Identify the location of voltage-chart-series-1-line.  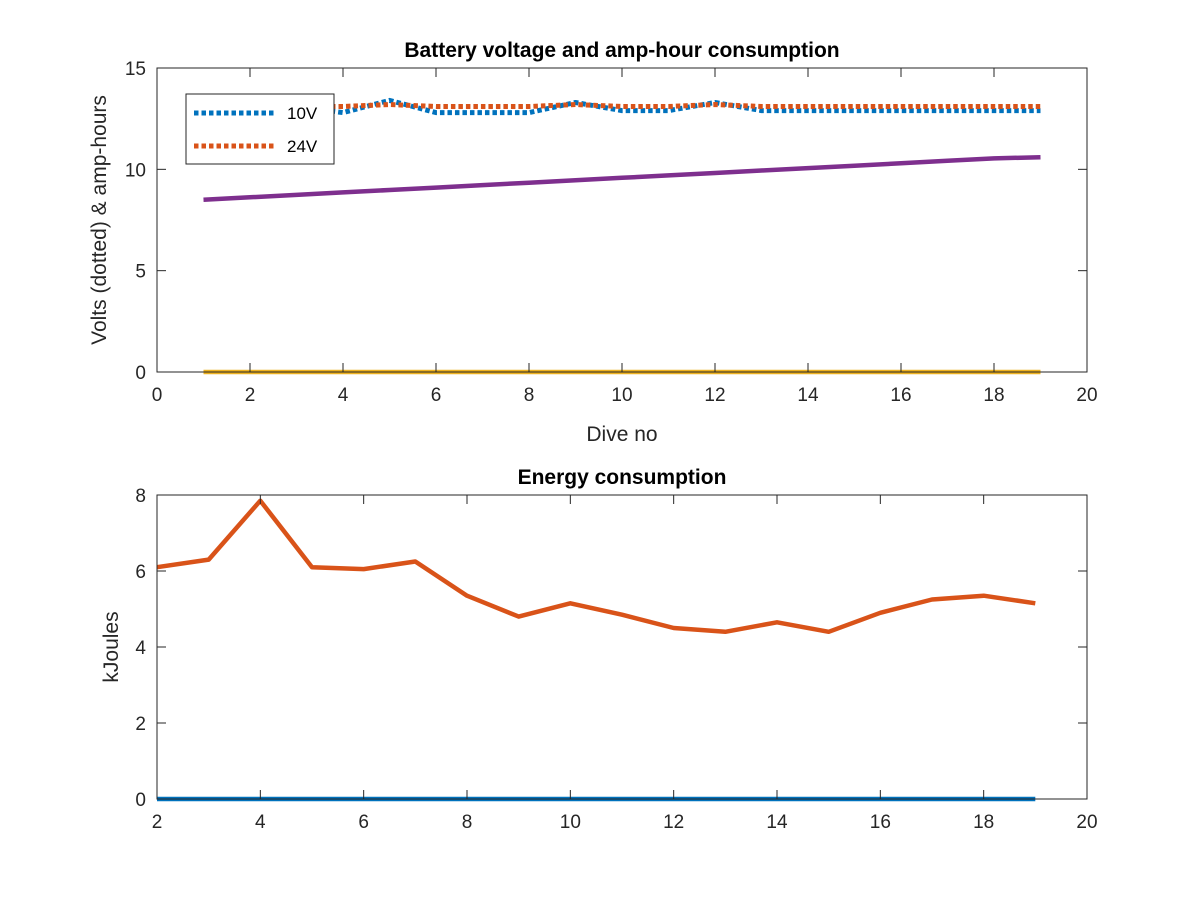
(622, 105).